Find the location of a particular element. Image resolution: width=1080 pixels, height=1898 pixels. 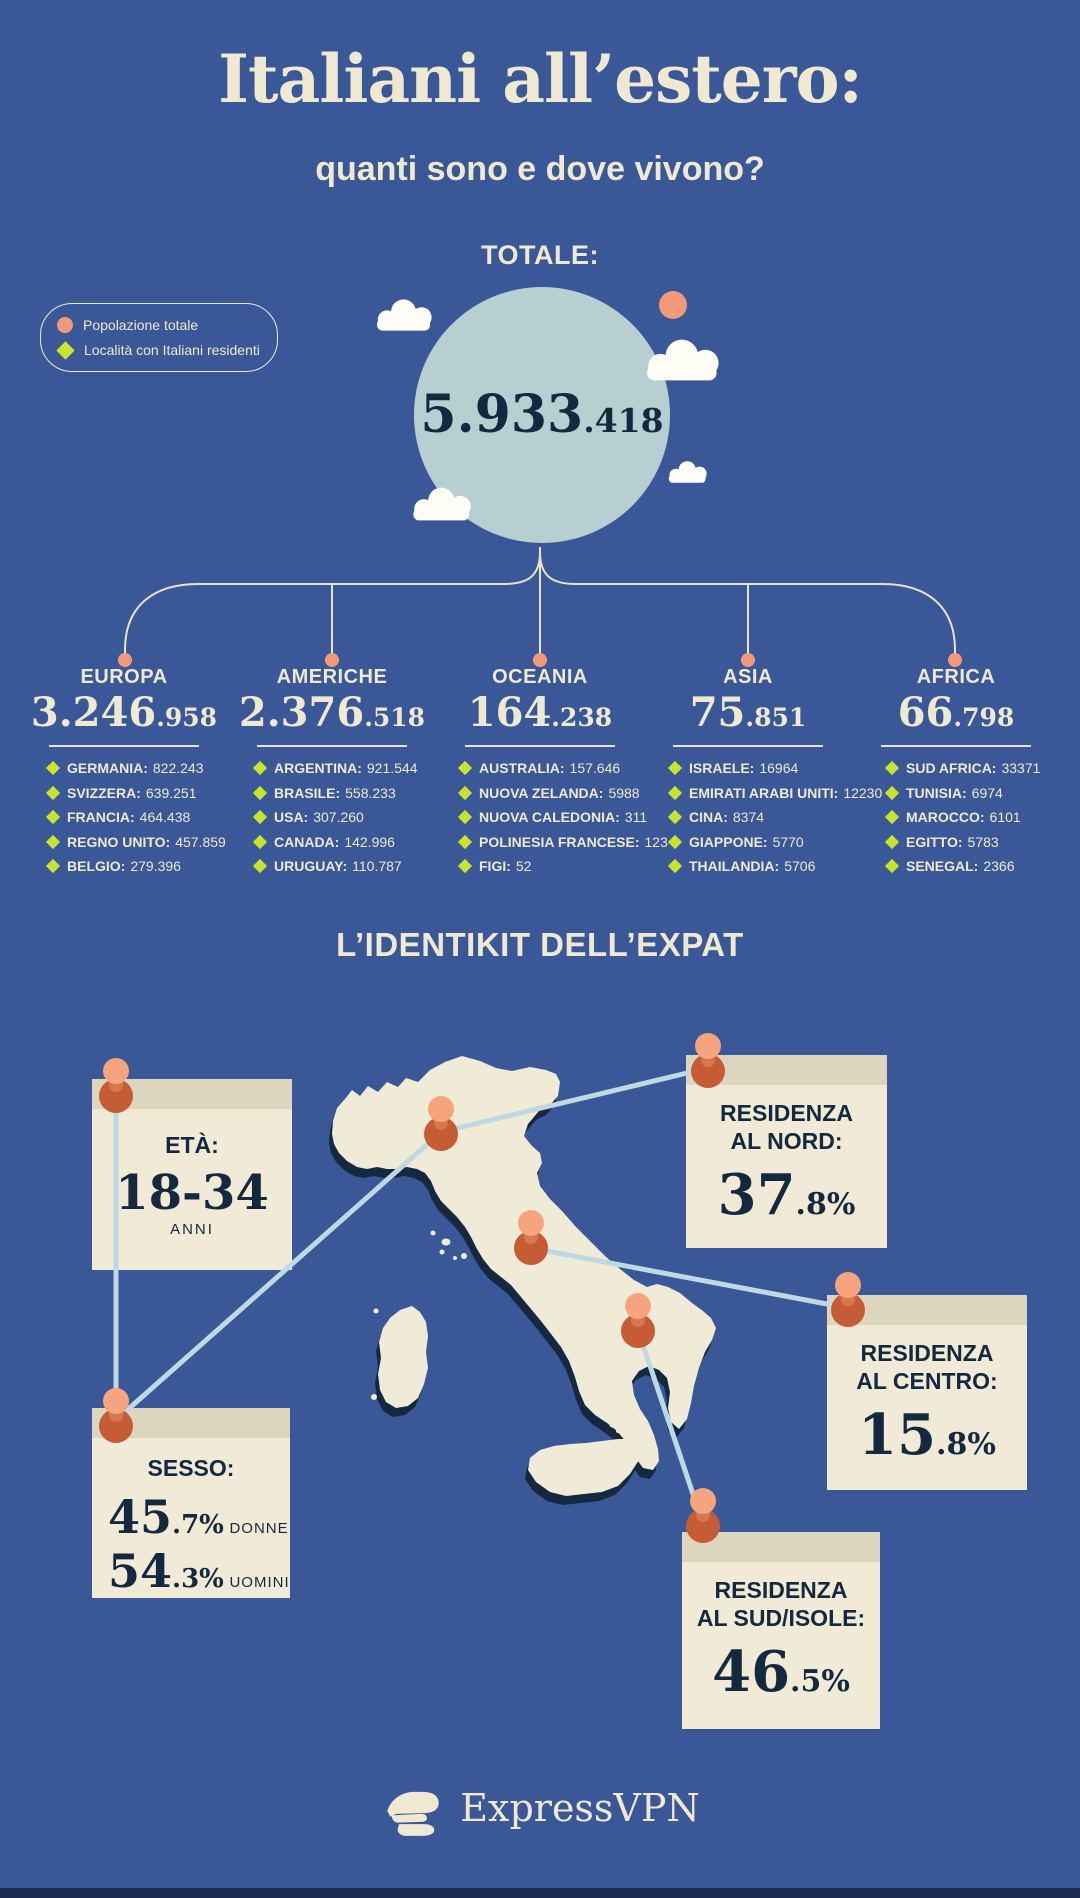

list-item: ISRAELE: 16964 is located at coordinates (762, 768).